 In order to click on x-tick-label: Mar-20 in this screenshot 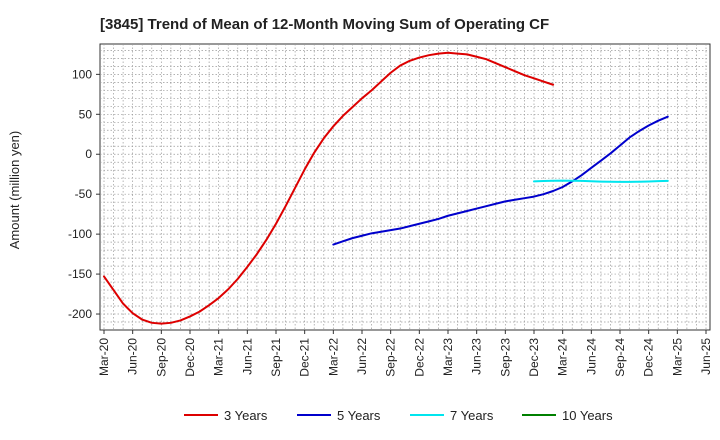, I will do `click(104, 357)`.